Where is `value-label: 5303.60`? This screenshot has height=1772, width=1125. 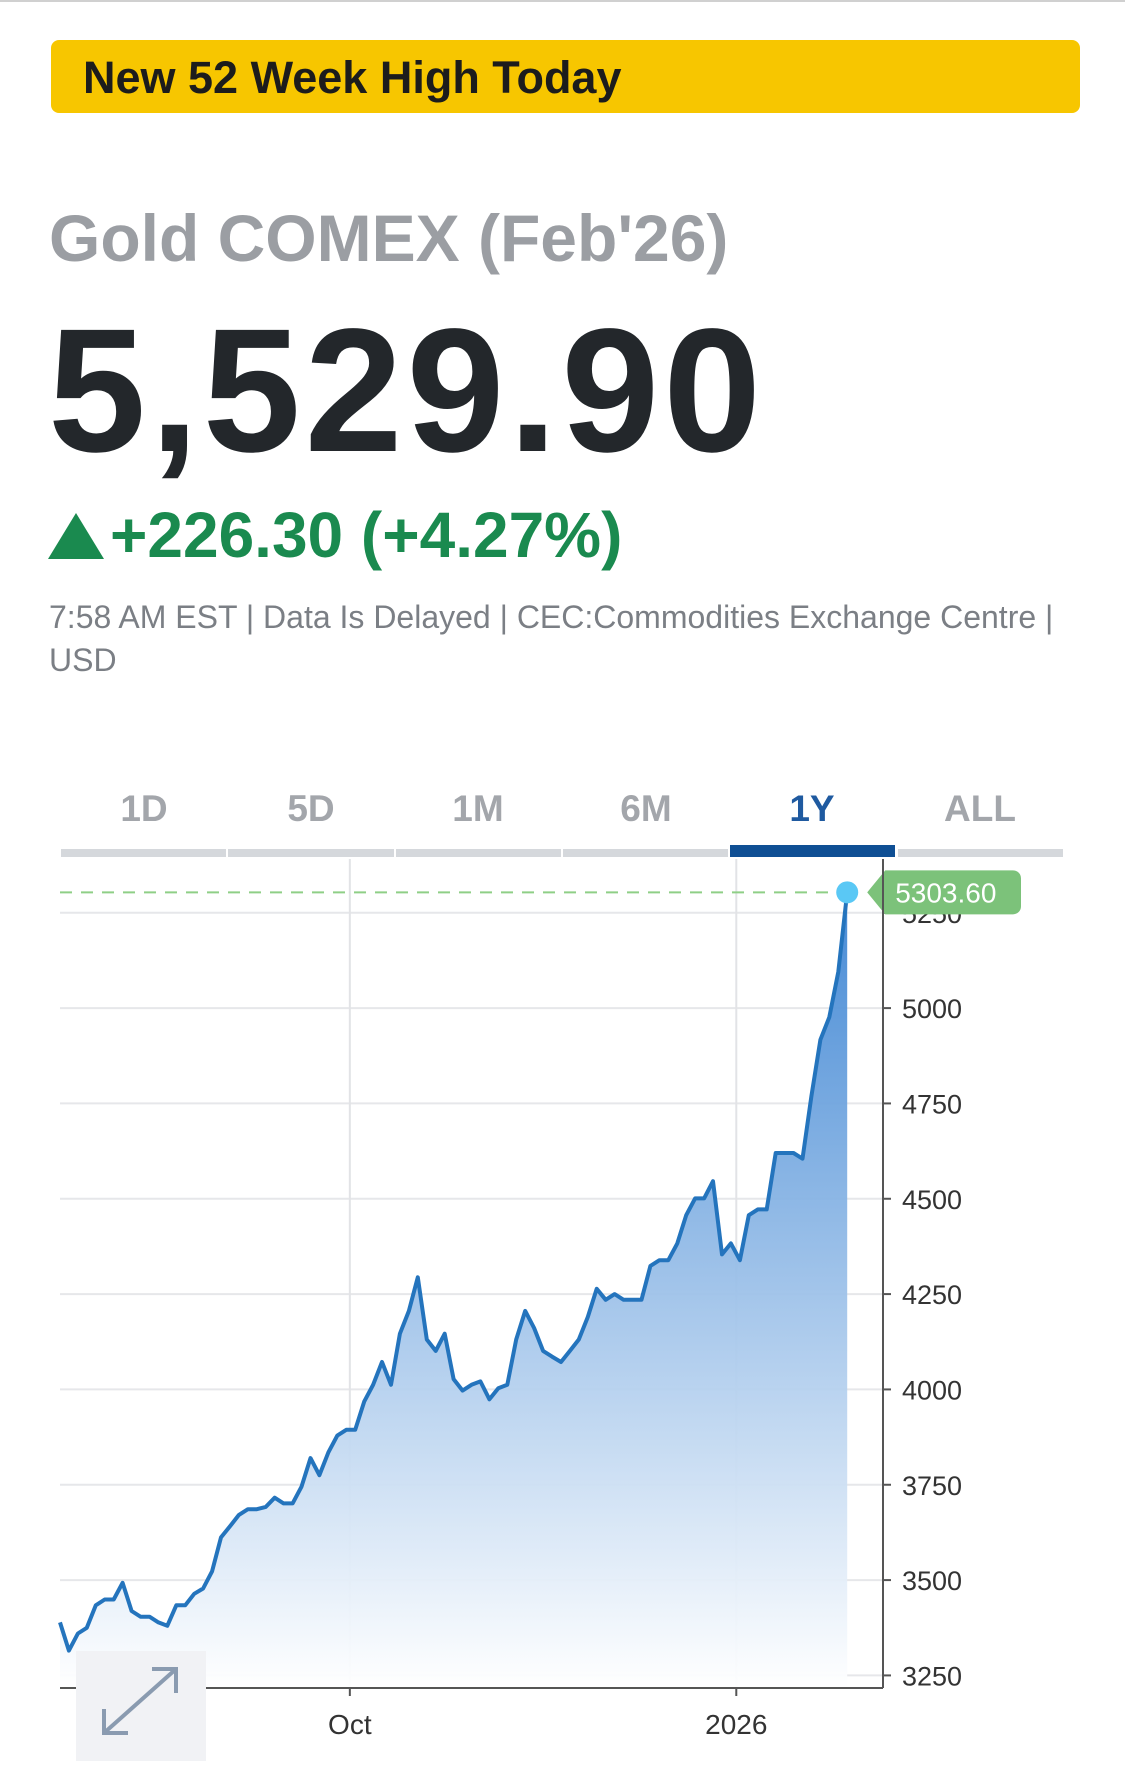 value-label: 5303.60 is located at coordinates (945, 892).